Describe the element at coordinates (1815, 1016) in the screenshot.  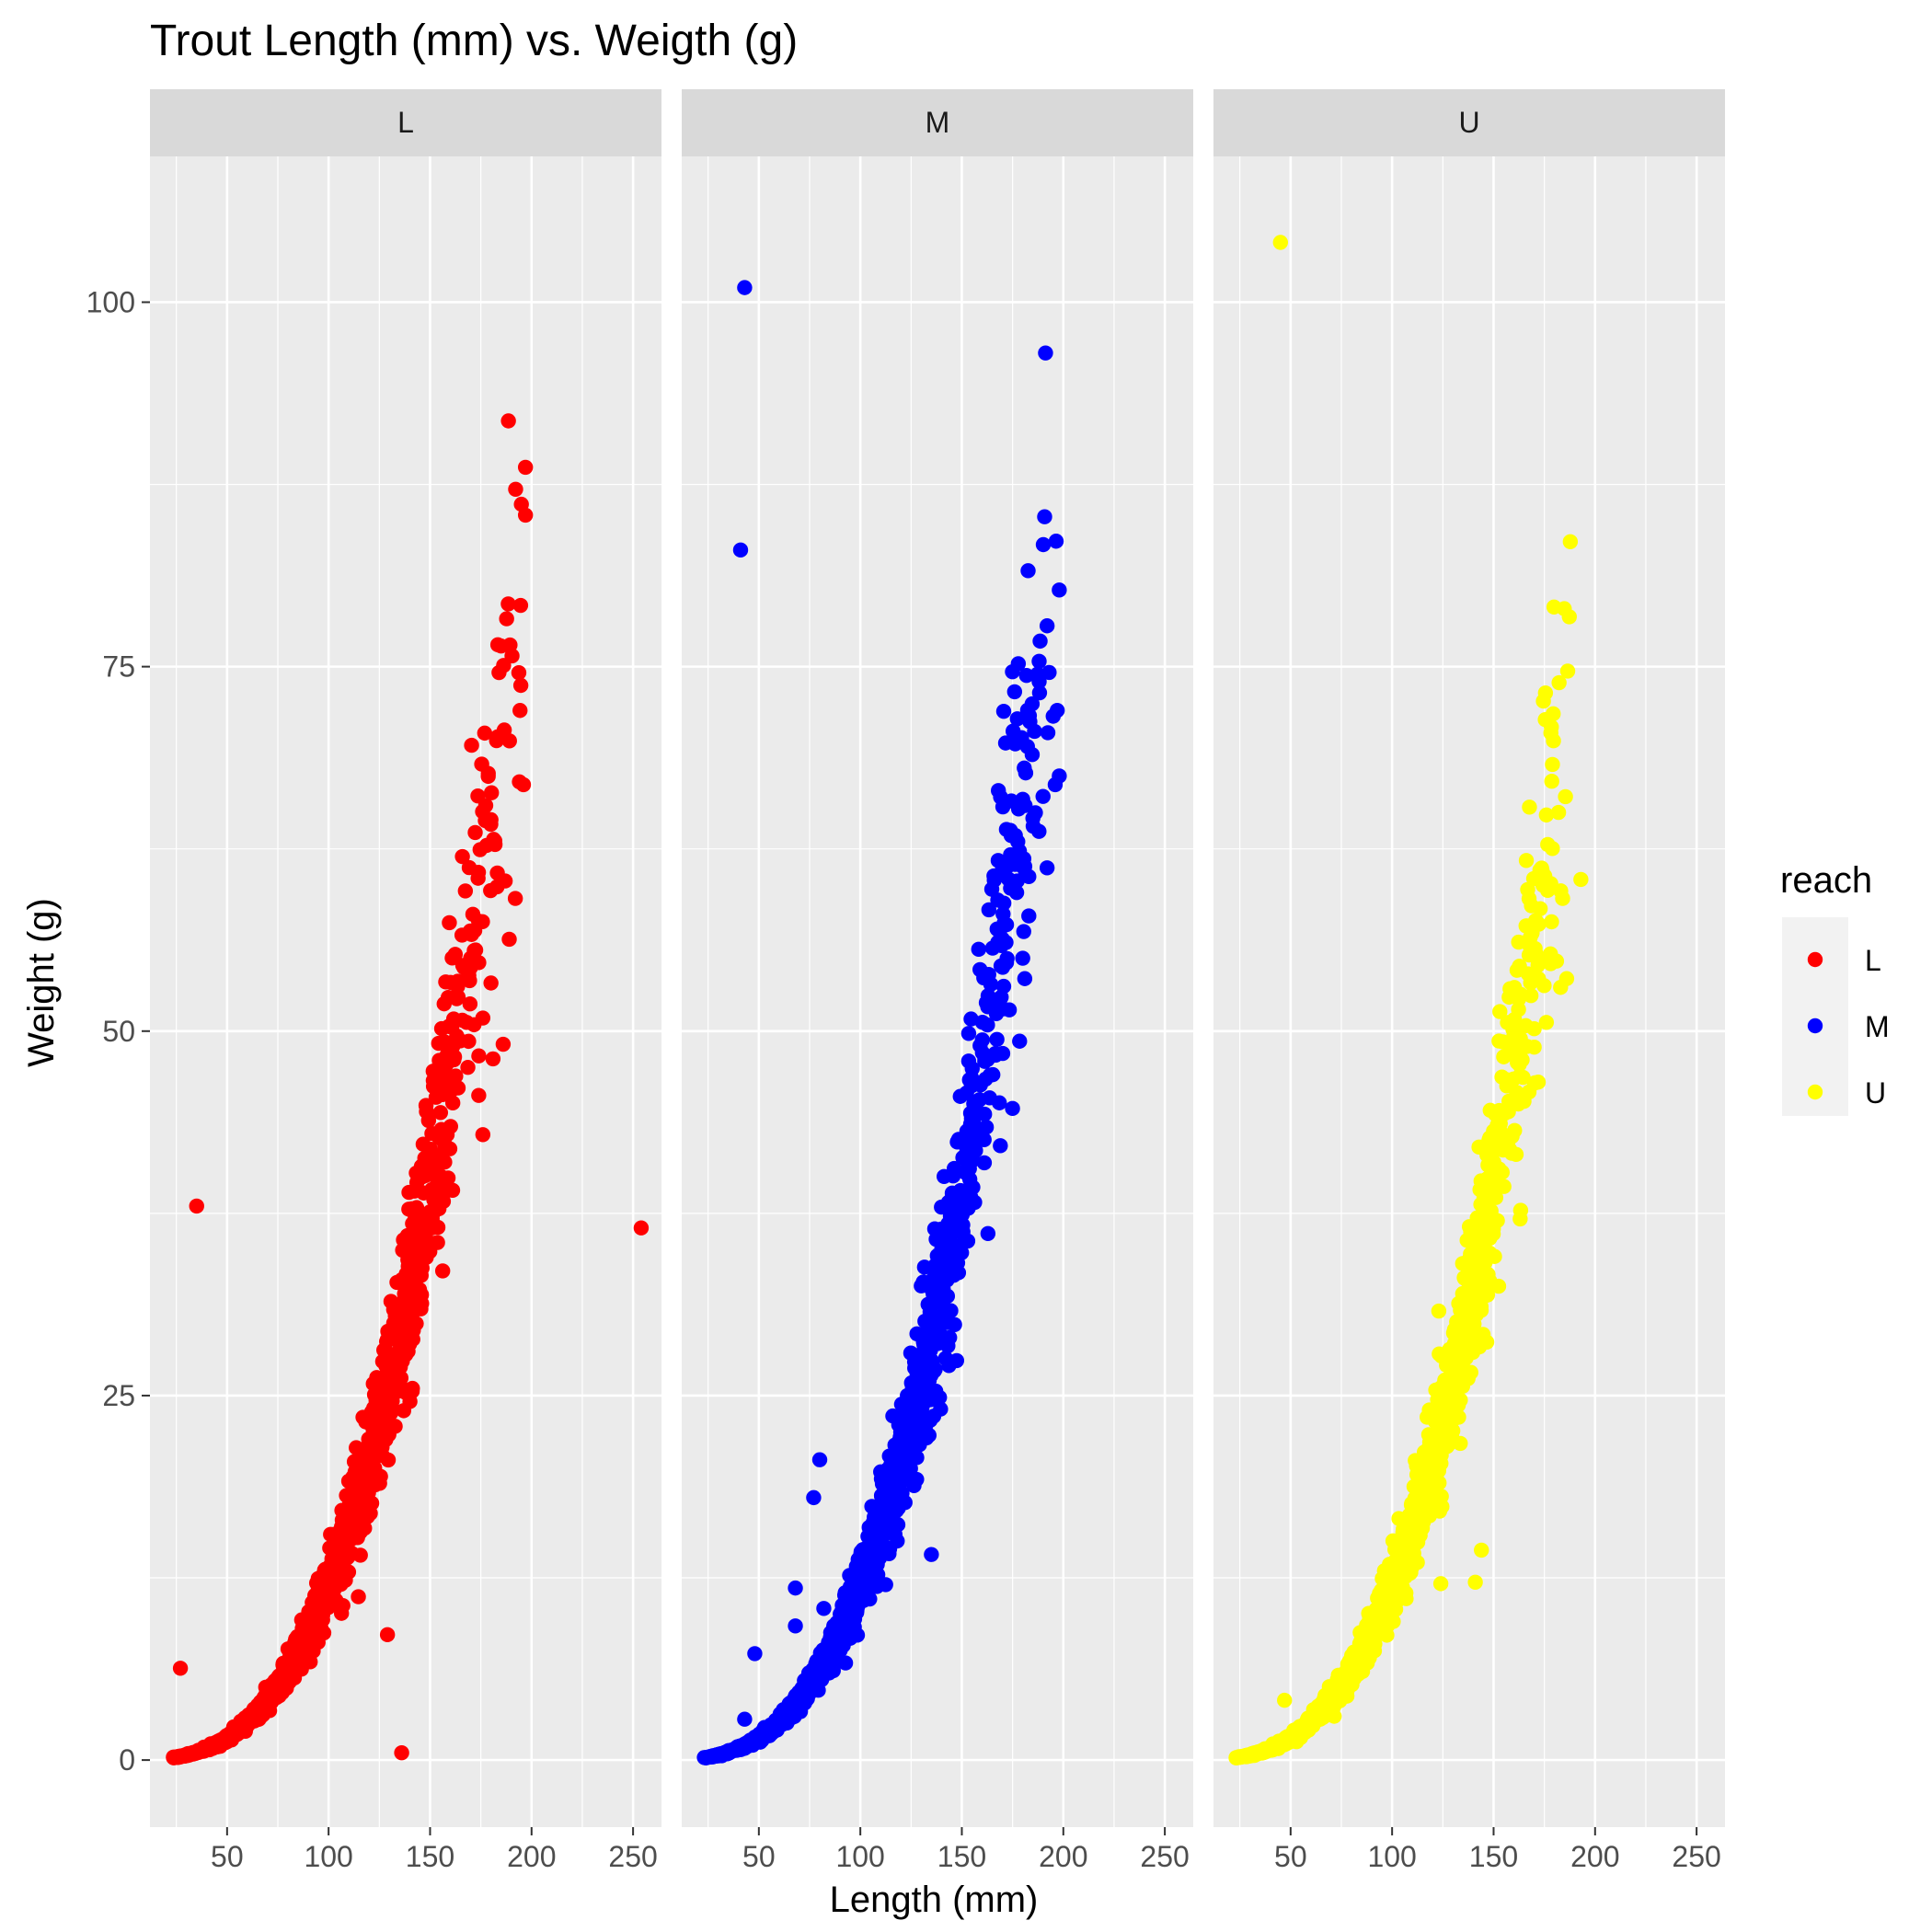
I see `legend-keys-background` at that location.